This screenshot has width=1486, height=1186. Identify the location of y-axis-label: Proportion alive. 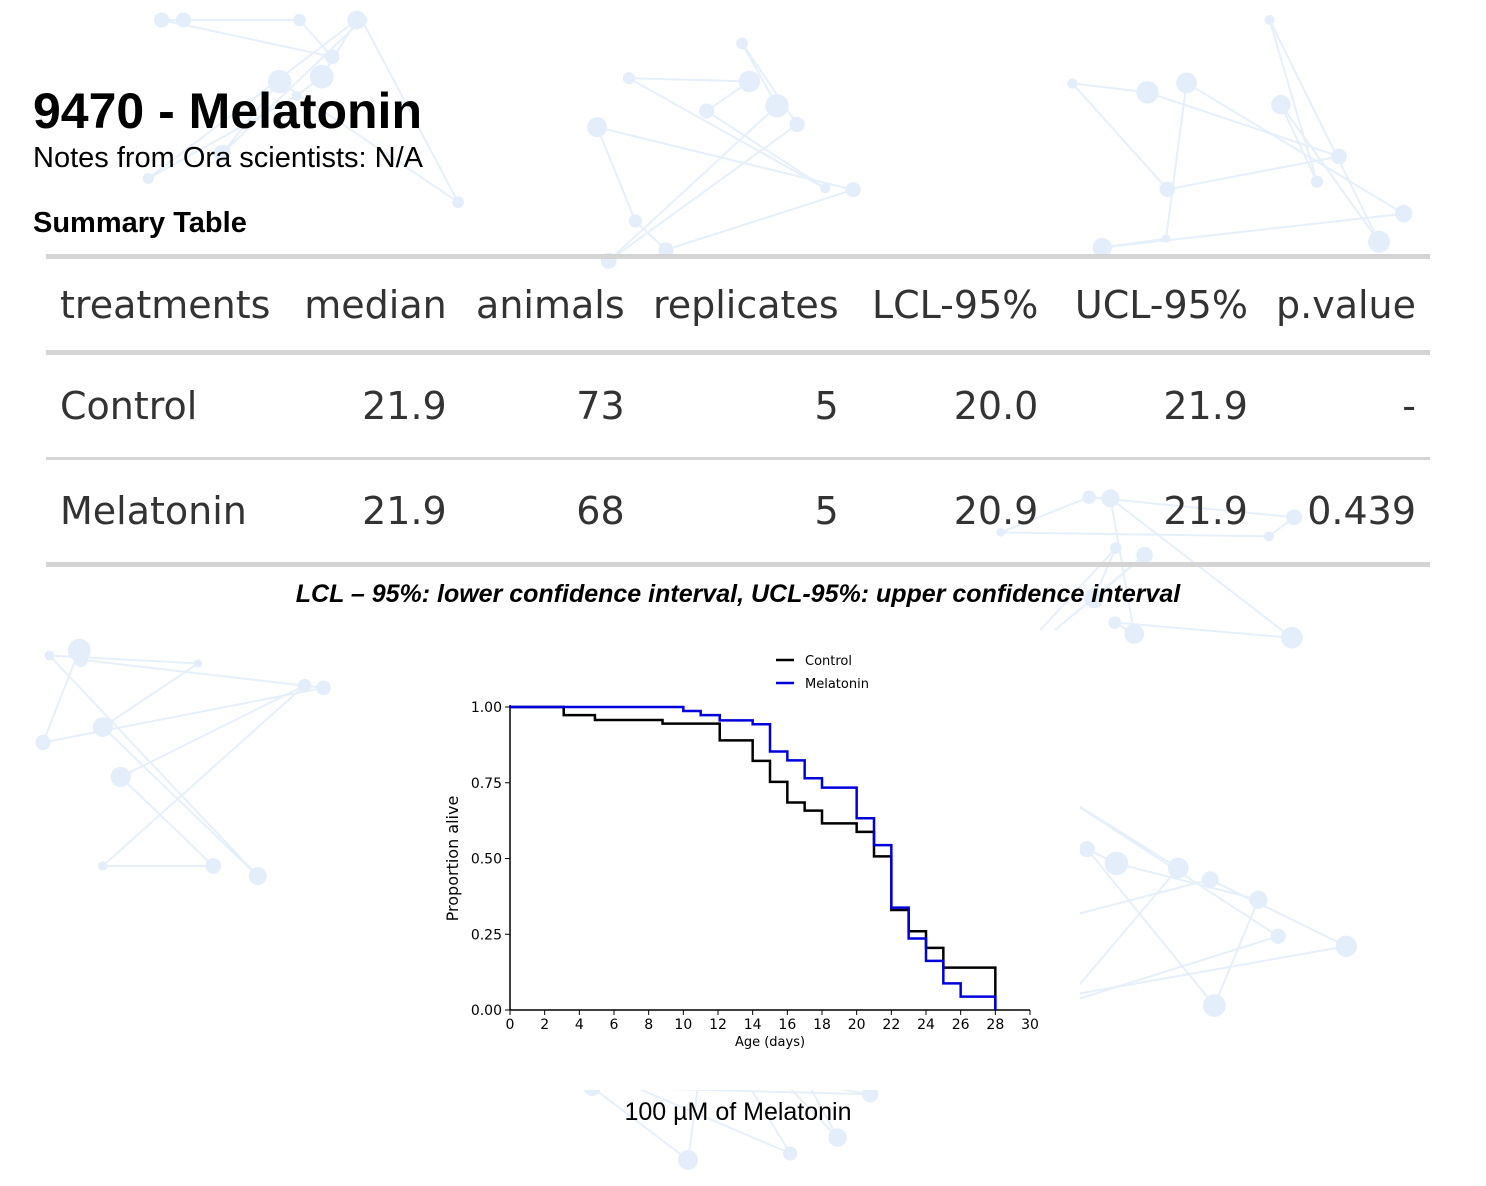
(452, 859).